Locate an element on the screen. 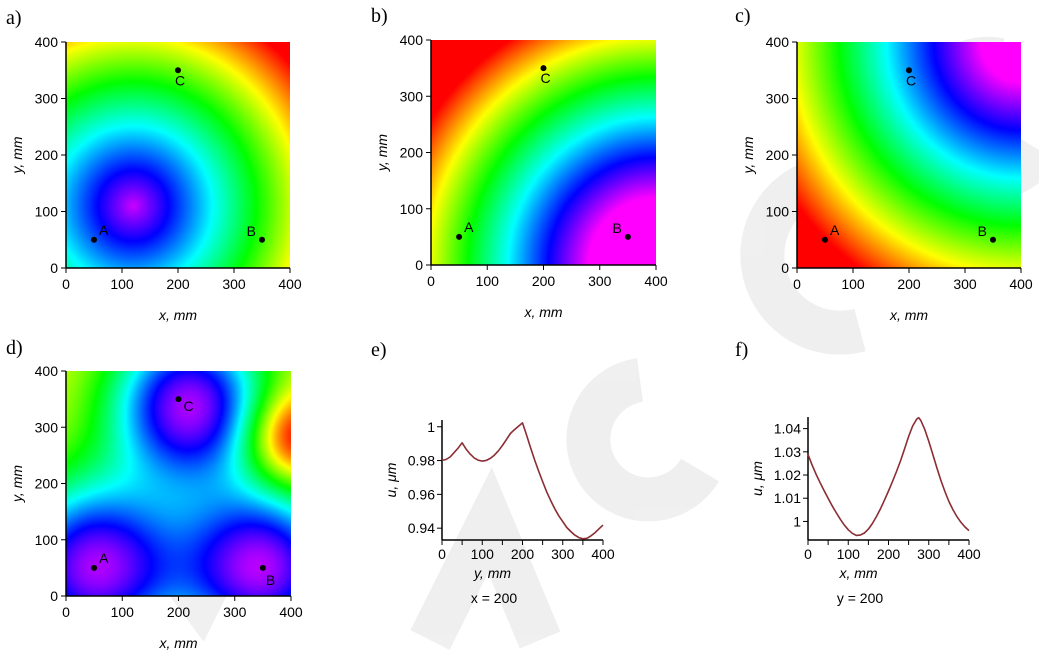 This screenshot has height=662, width=1039. panel-f-y-tick-label: 1.01 is located at coordinates (787, 498).